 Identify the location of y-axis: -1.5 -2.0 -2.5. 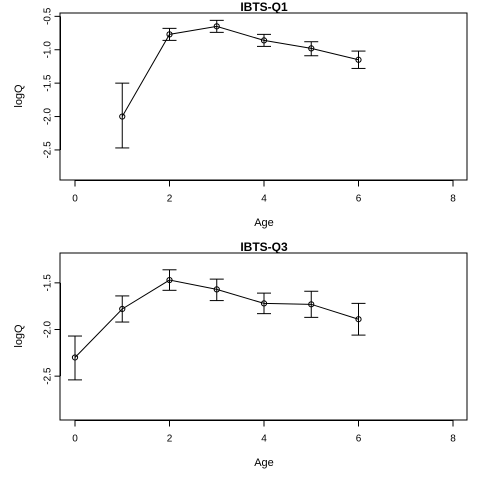
(52, 329).